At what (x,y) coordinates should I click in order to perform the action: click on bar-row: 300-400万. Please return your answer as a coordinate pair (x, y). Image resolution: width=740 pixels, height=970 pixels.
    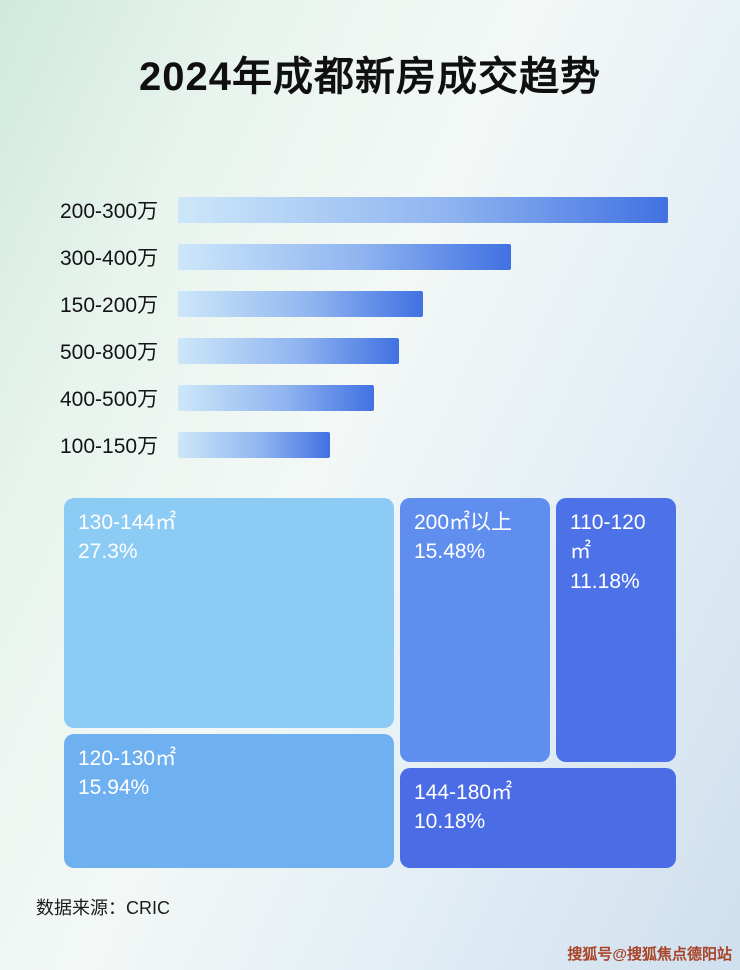
    Looking at the image, I should click on (400, 257).